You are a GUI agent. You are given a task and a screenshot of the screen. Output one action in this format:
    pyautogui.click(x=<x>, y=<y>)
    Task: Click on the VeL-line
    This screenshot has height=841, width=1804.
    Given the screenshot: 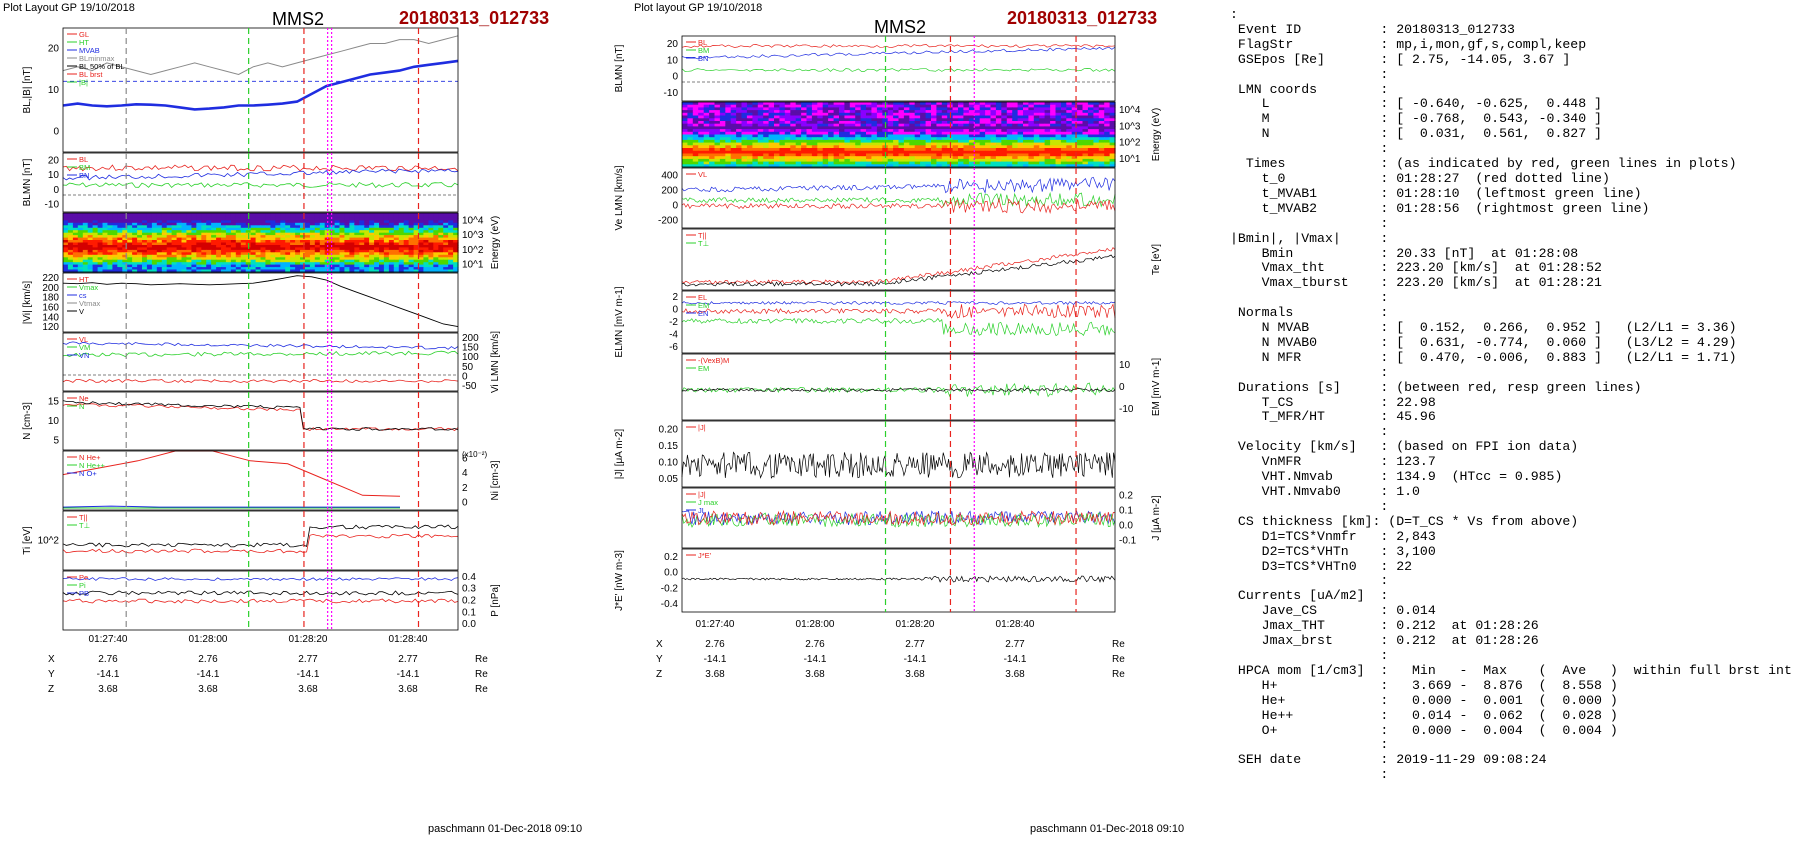 What is the action you would take?
    pyautogui.click(x=898, y=185)
    